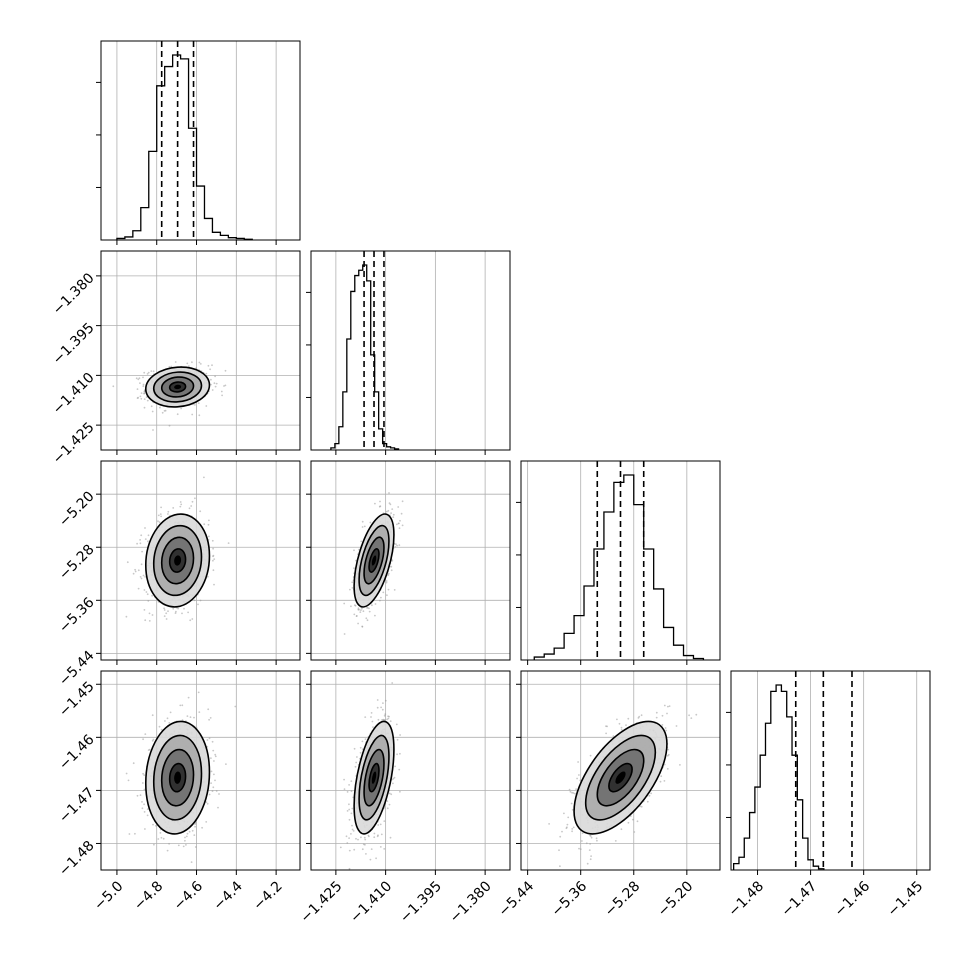 The width and height of the screenshot is (970, 970). What do you see at coordinates (77, 669) in the screenshot?
I see `y-tick-label: −5.44` at bounding box center [77, 669].